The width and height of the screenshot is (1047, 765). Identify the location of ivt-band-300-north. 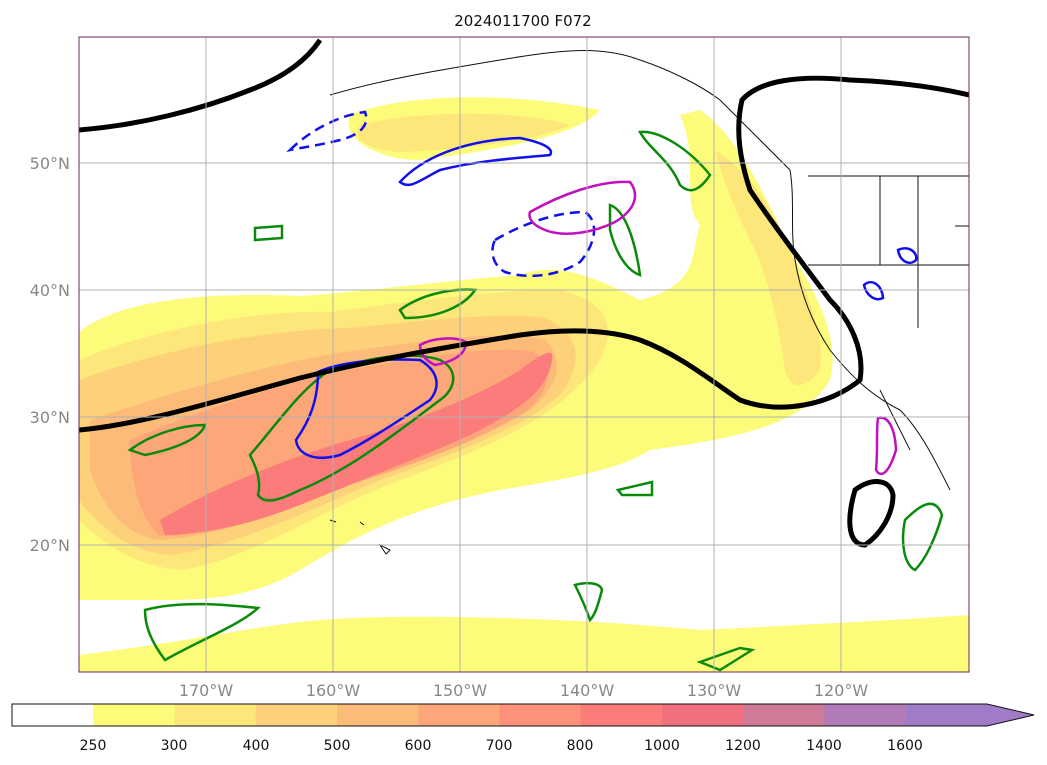
(463, 132).